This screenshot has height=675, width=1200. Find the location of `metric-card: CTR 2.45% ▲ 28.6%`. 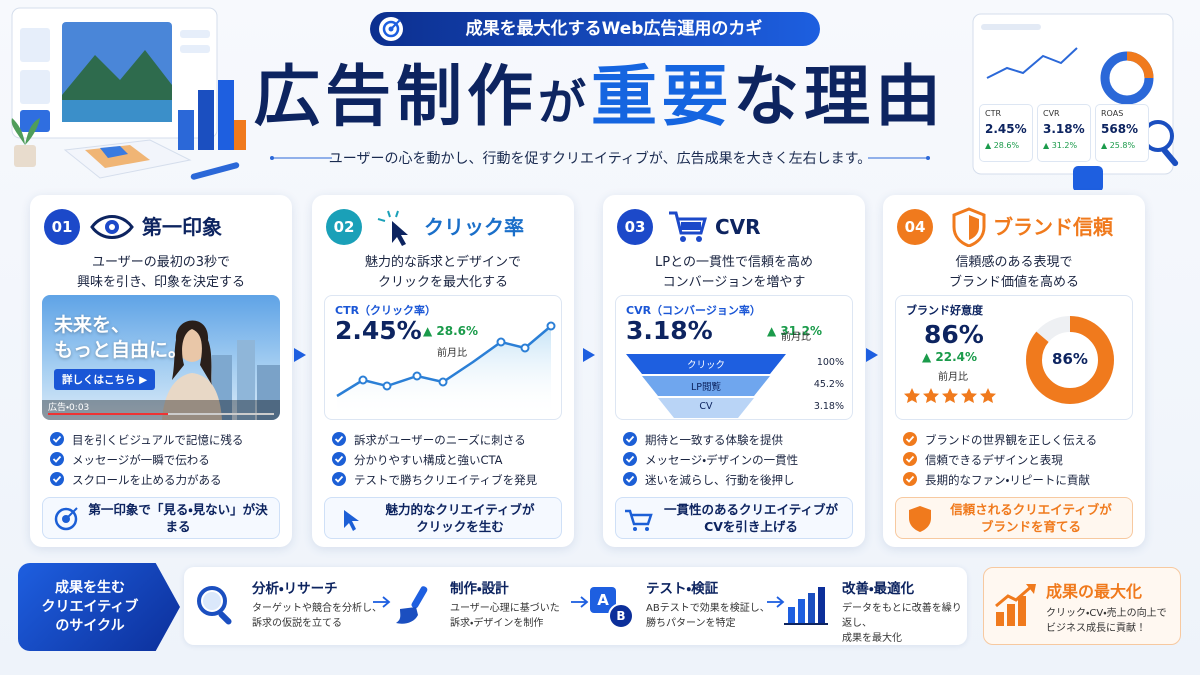

metric-card: CTR 2.45% ▲ 28.6% is located at coordinates (1006, 133).